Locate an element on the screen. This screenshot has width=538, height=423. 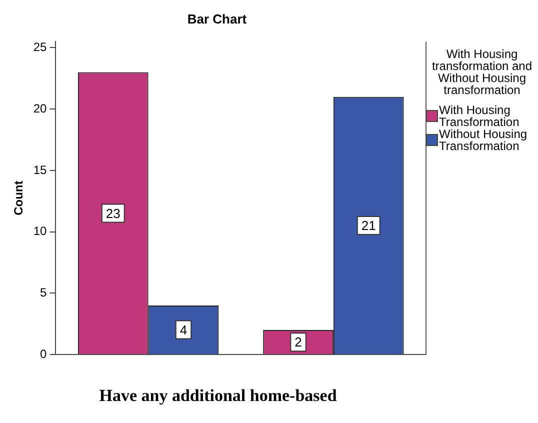
legend-title: With Housing transformation and Without Housing transformation is located at coordinates (482, 72).